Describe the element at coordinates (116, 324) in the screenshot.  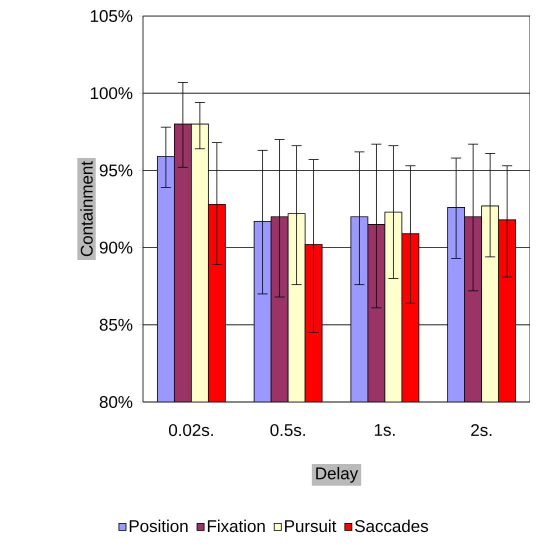
I see `y-tick-label: 85%` at that location.